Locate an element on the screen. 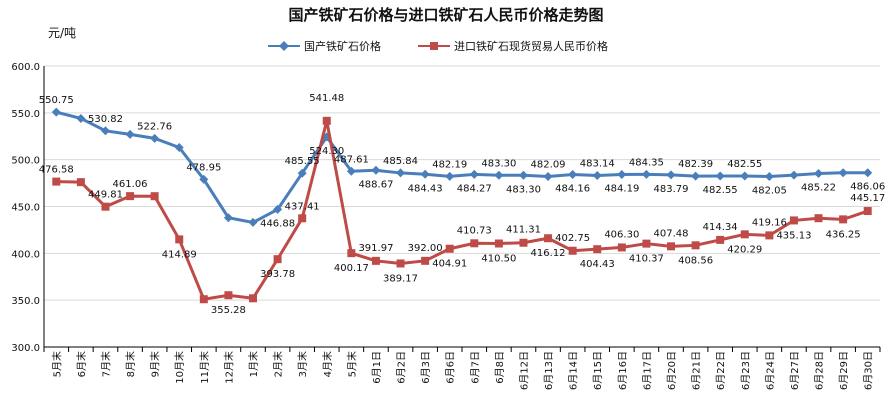  x-tick-label: 6月末 is located at coordinates (81, 364).